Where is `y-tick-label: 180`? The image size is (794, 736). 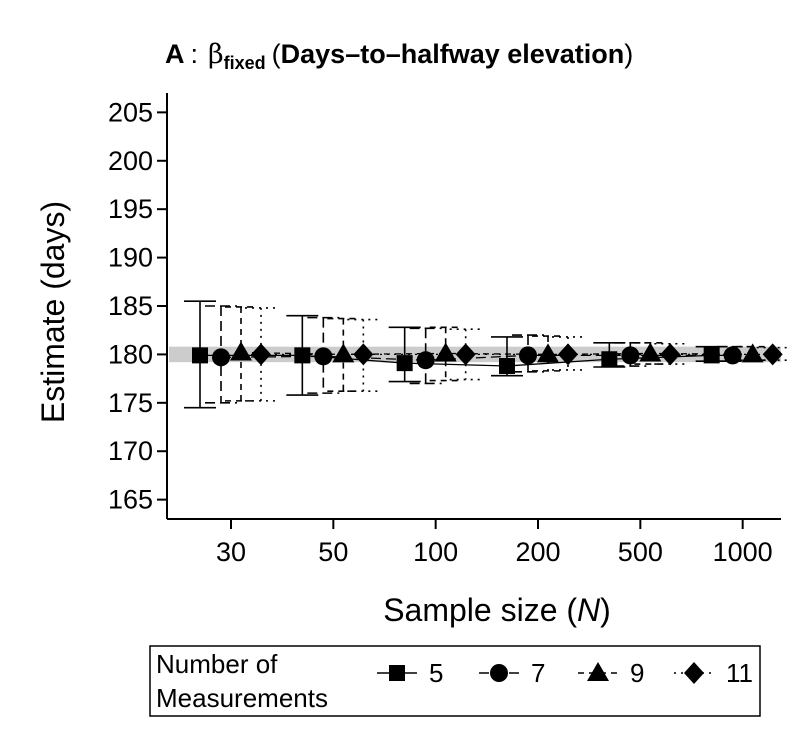 y-tick-label: 180 is located at coordinates (130, 354).